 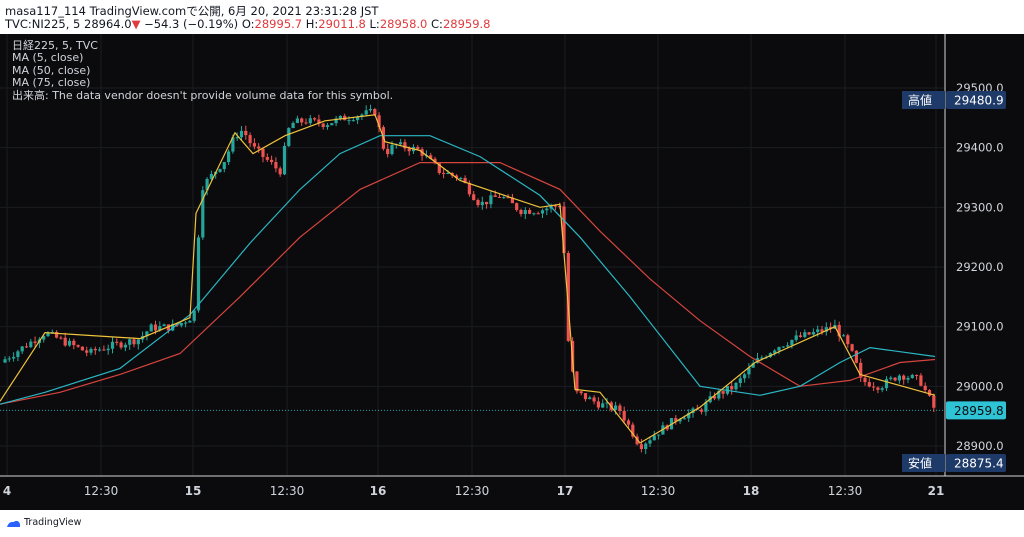 I want to click on price-label: 28900.0, so click(x=980, y=446).